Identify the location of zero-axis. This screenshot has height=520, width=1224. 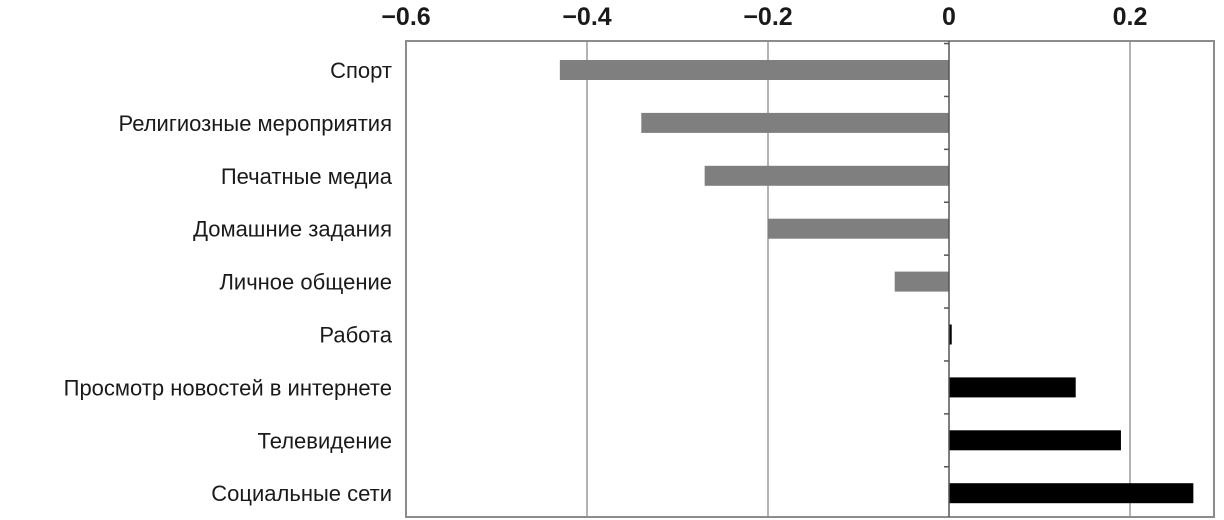
(947, 279).